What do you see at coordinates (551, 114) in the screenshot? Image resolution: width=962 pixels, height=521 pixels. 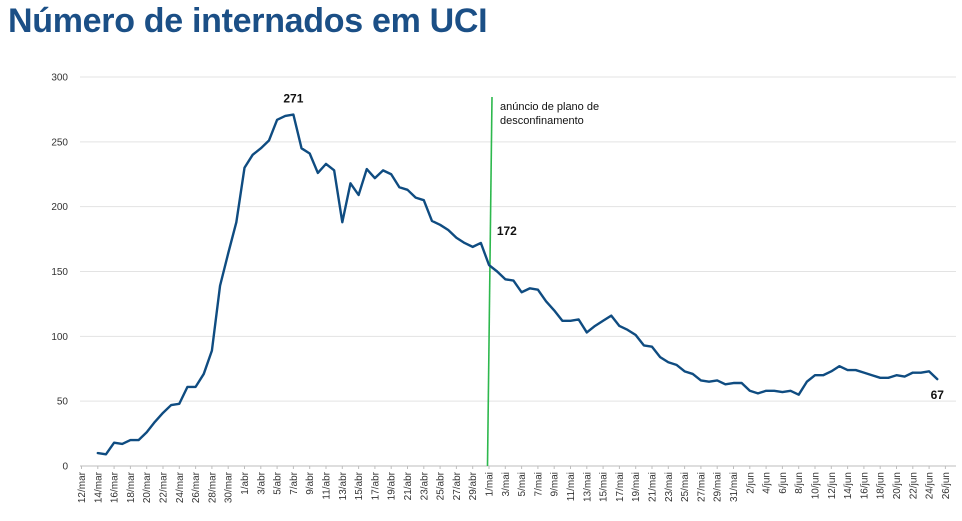 I see `event-annotation: anúncio de plano de desconfinamento` at bounding box center [551, 114].